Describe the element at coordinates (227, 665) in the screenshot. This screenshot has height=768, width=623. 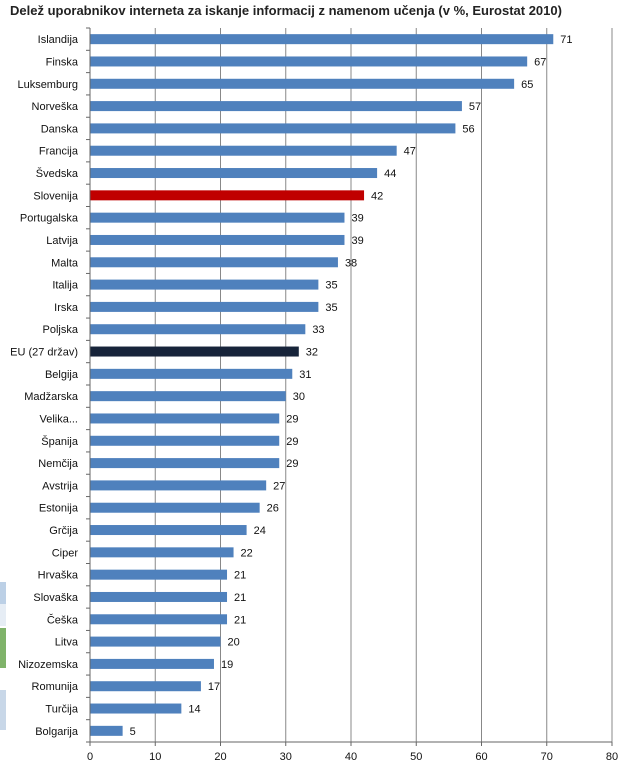
I see `data-label: 19` at that location.